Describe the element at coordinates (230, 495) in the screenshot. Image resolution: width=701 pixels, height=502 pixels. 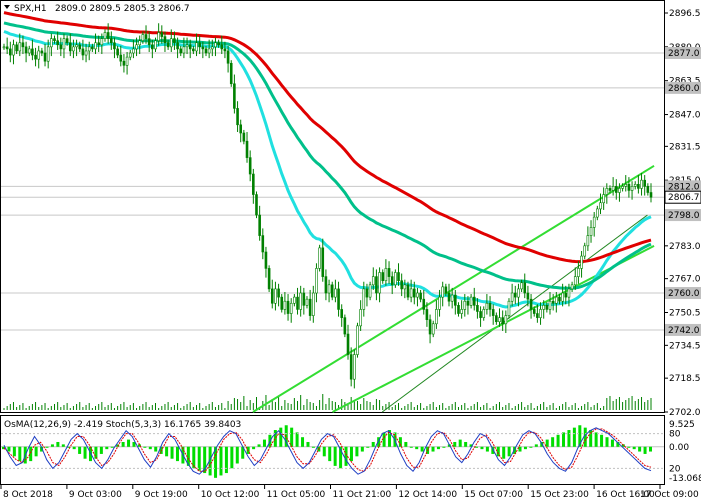
I see `time-tick-label: 10 Oct 12:00` at that location.